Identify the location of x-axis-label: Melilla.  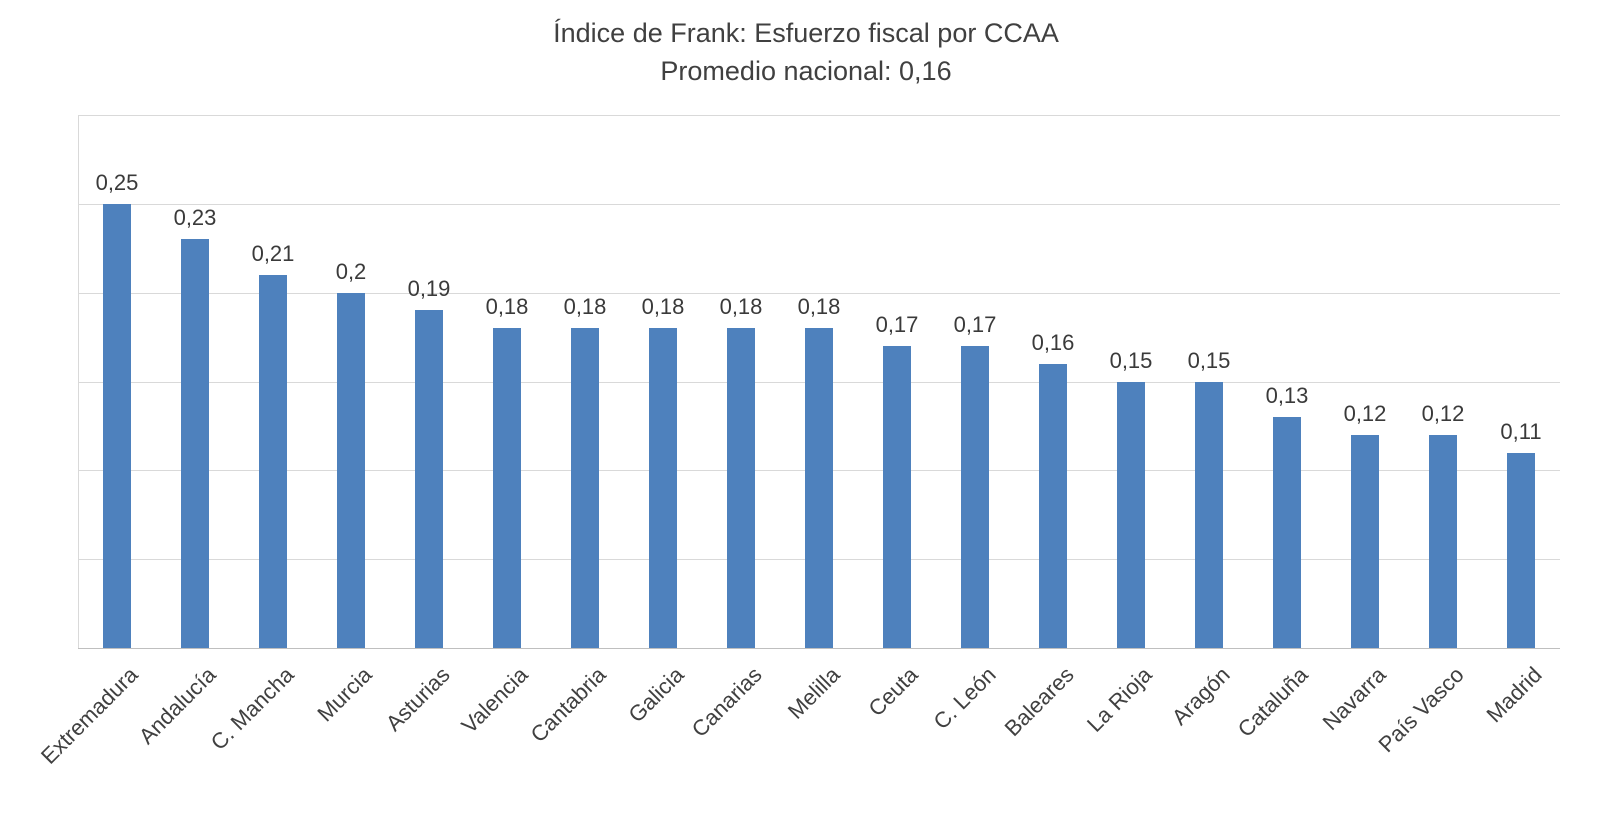
(813, 693).